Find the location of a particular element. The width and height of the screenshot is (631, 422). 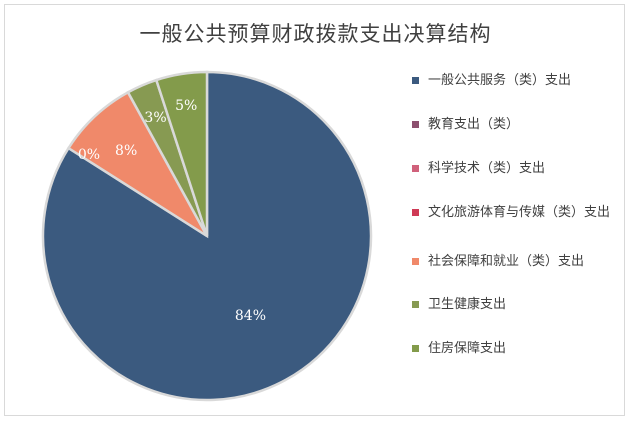

pie-slice is located at coordinates (181, 153).